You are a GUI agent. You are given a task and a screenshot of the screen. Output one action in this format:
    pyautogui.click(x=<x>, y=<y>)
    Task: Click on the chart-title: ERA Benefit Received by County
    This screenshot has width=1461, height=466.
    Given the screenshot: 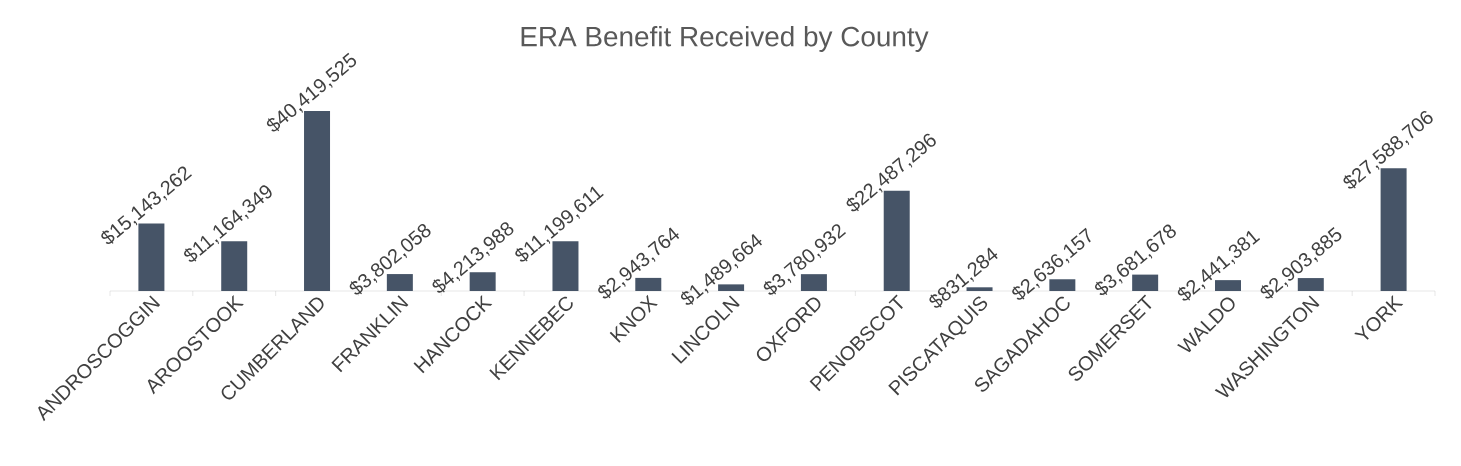 What is the action you would take?
    pyautogui.click(x=725, y=39)
    